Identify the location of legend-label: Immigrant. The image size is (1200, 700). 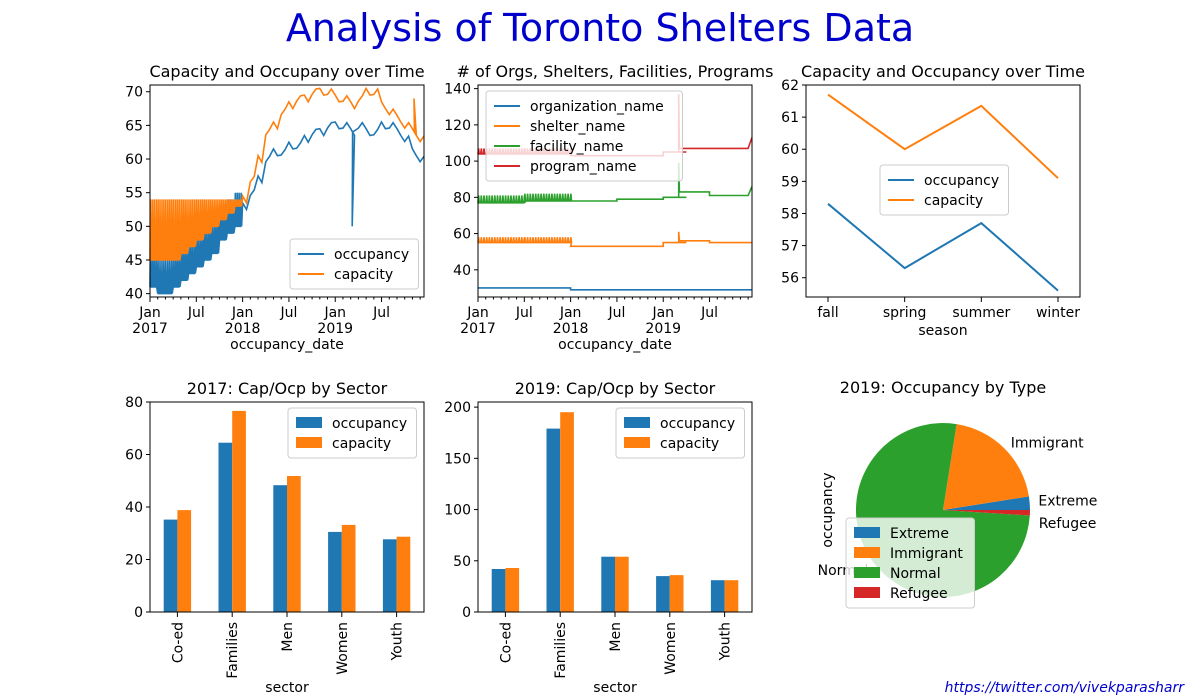
(926, 554).